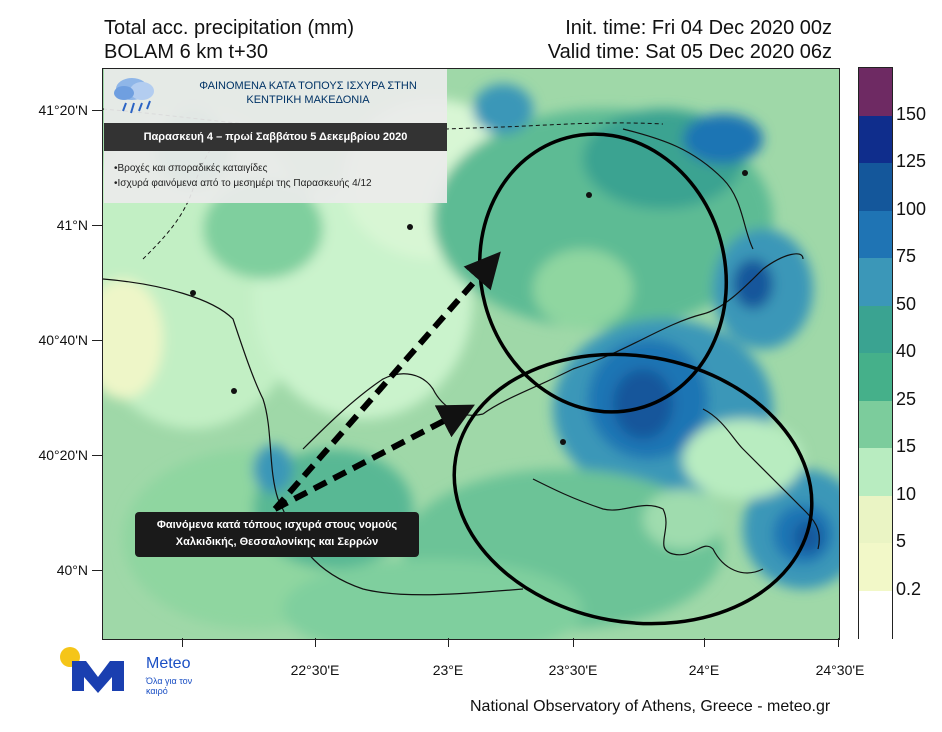 The height and width of the screenshot is (732, 942). What do you see at coordinates (63, 340) in the screenshot?
I see `lat-label: 40°40'N` at bounding box center [63, 340].